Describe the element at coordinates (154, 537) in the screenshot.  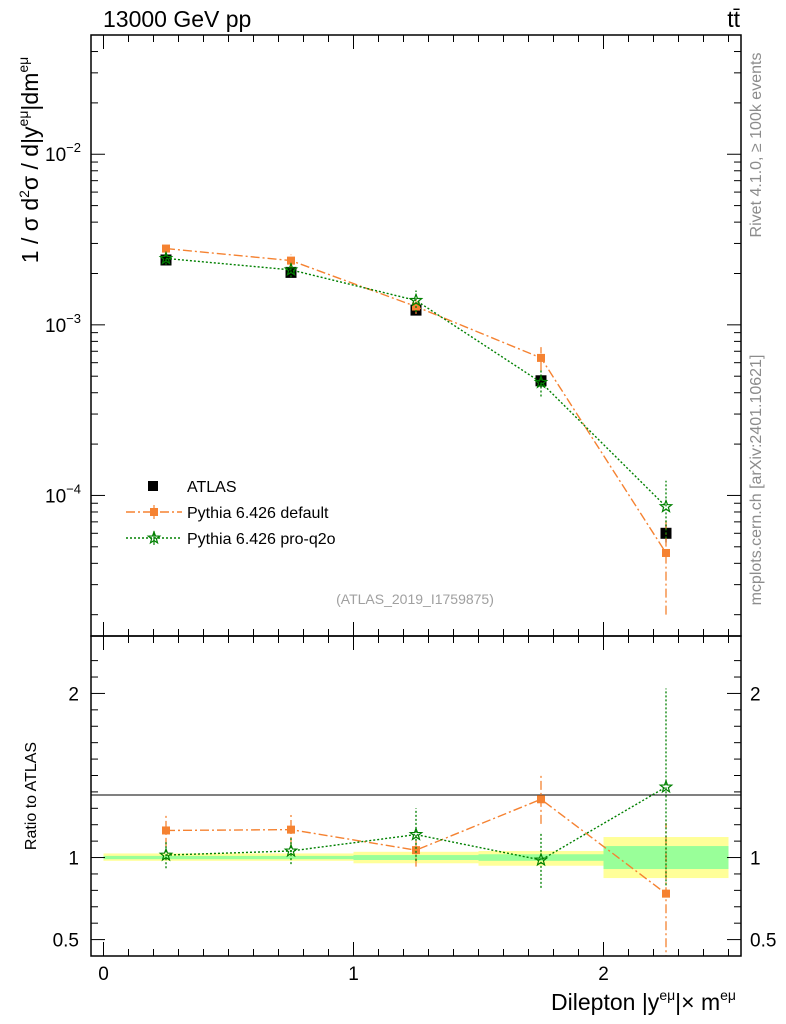
I see `legend-q2o-marker` at that location.